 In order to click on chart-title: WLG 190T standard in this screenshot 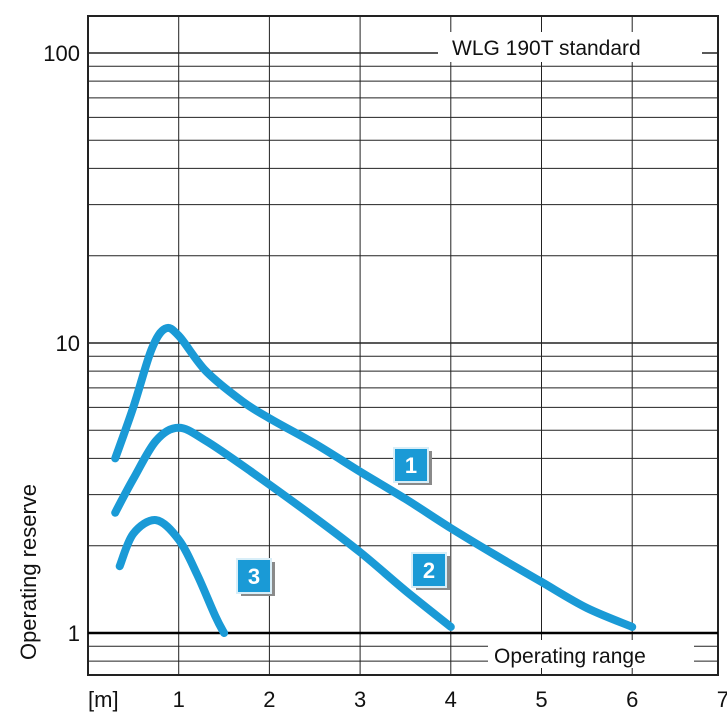, I will do `click(546, 48)`.